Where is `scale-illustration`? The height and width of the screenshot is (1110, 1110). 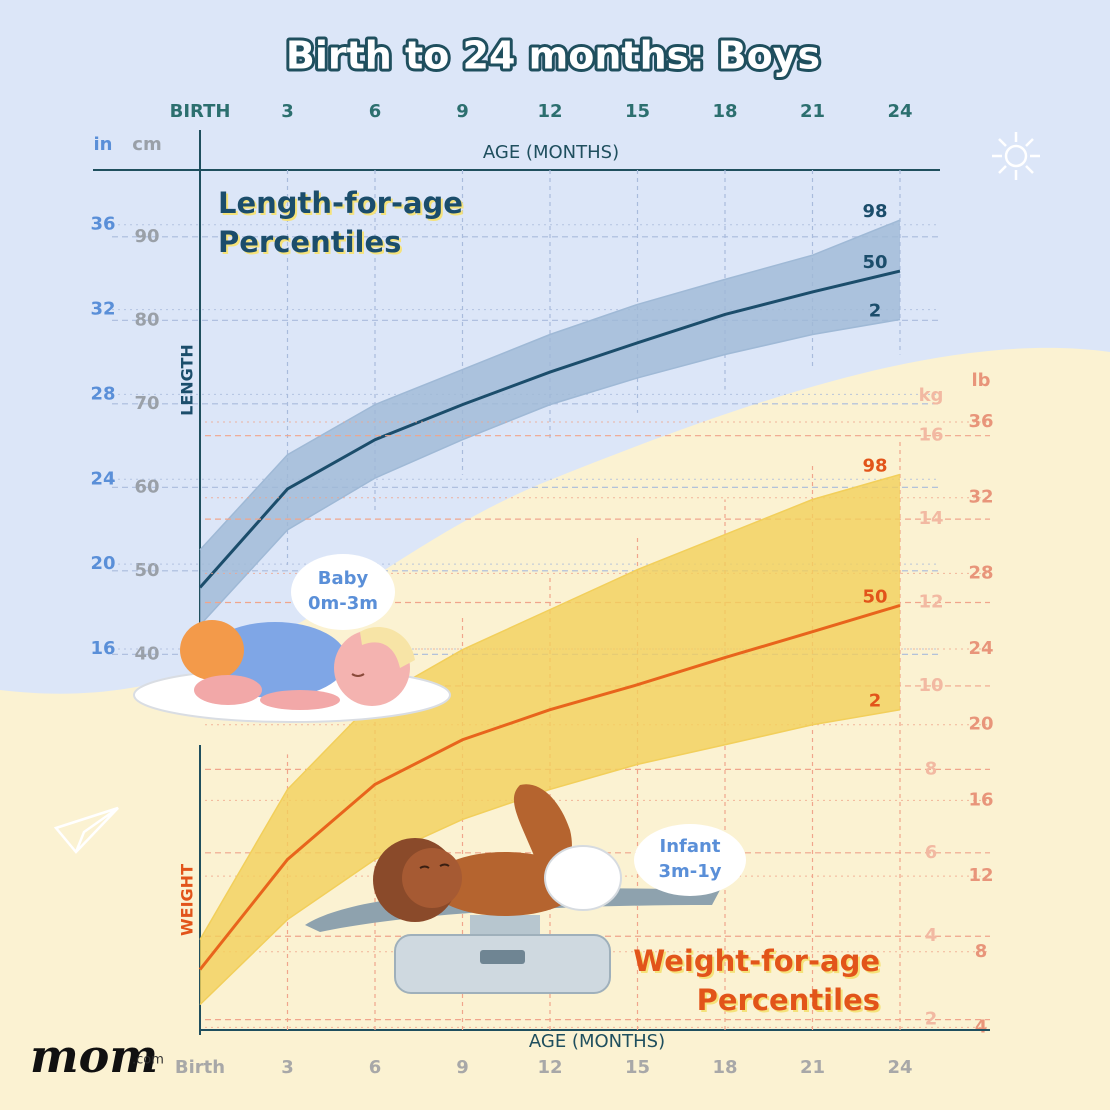
scale-illustration is located at coordinates (512, 889).